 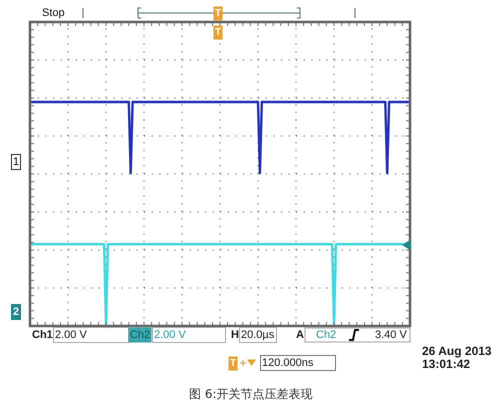 What do you see at coordinates (300, 335) in the screenshot?
I see `text: A` at bounding box center [300, 335].